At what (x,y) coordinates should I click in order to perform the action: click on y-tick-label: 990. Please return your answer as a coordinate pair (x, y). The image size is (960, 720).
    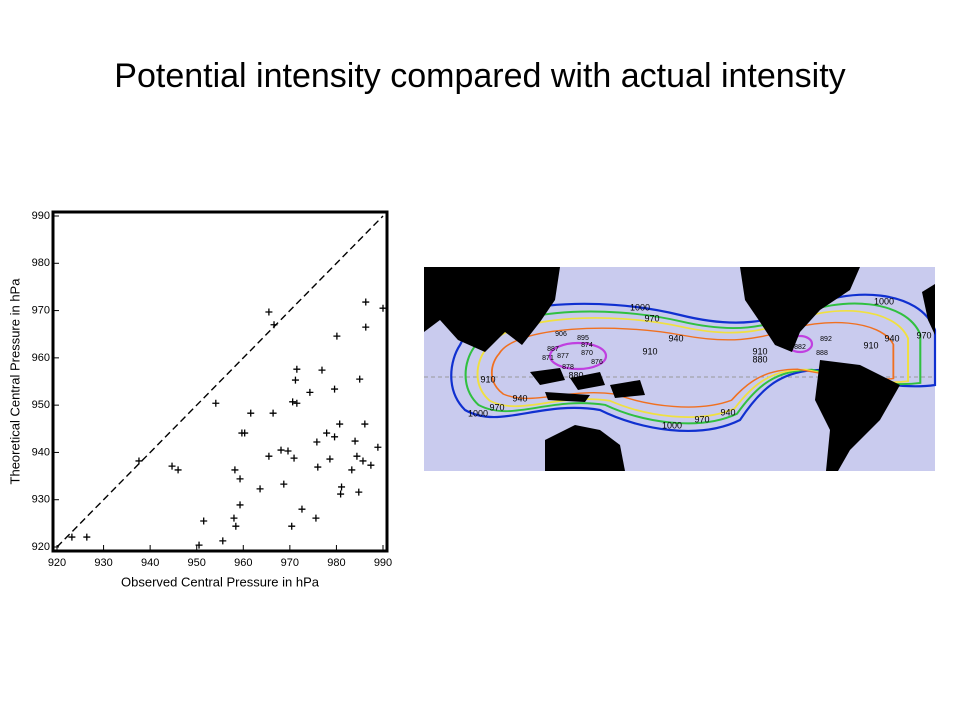
    Looking at the image, I should click on (41, 216).